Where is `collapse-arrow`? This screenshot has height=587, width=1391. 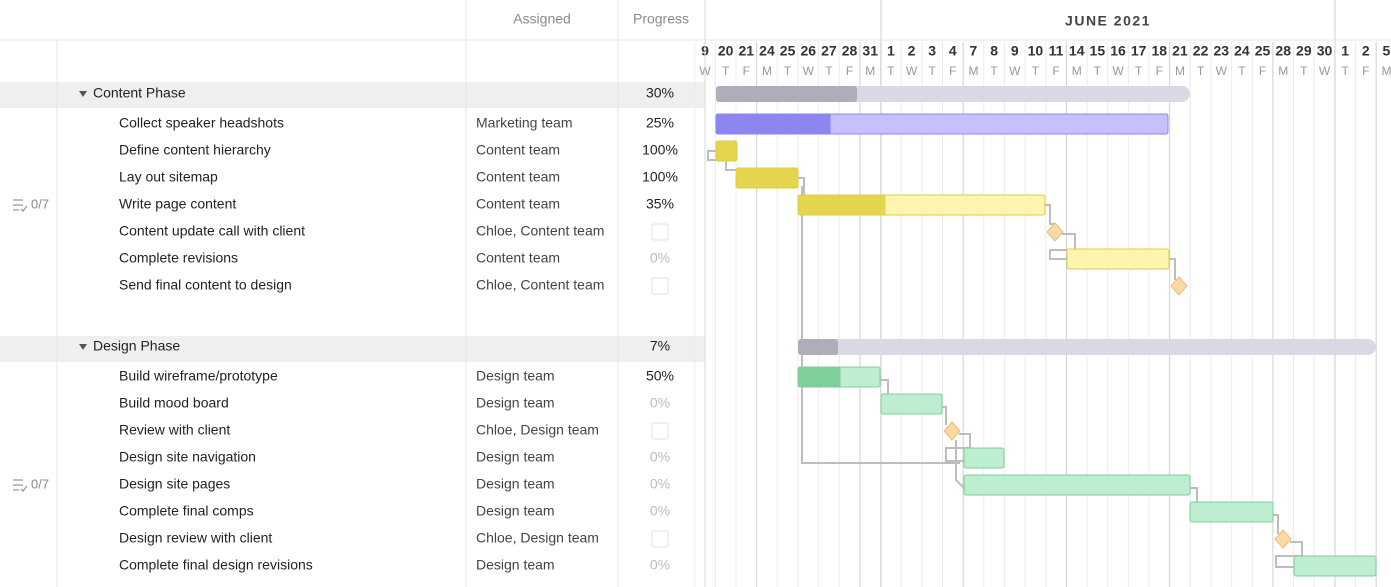 collapse-arrow is located at coordinates (83, 347).